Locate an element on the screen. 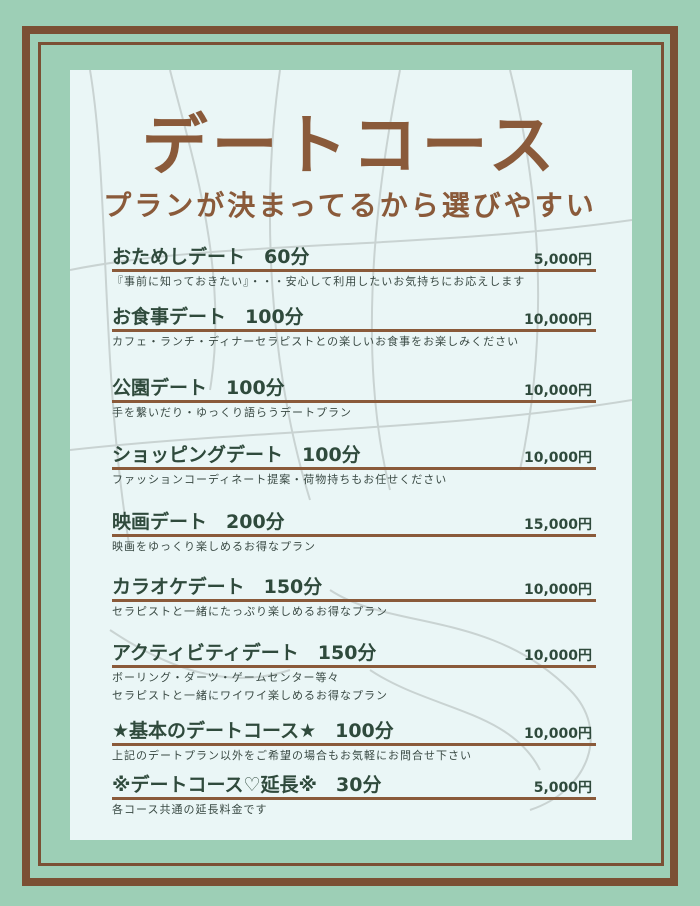 Image resolution: width=700 pixels, height=906 pixels. item-name: ショッピングデート 100分 is located at coordinates (236, 455).